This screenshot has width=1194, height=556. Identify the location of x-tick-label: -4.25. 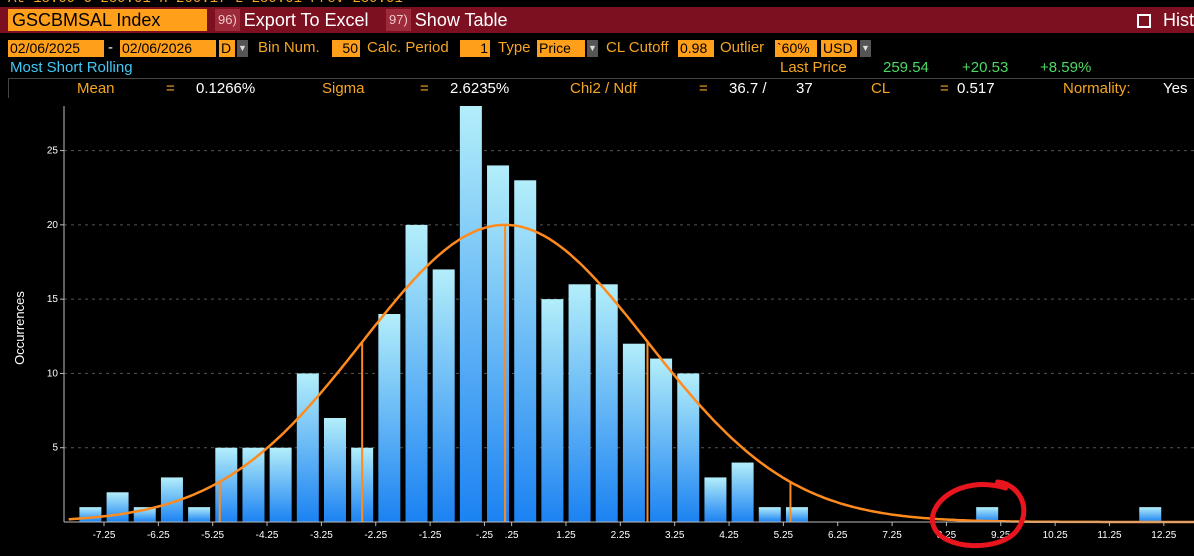
(267, 535).